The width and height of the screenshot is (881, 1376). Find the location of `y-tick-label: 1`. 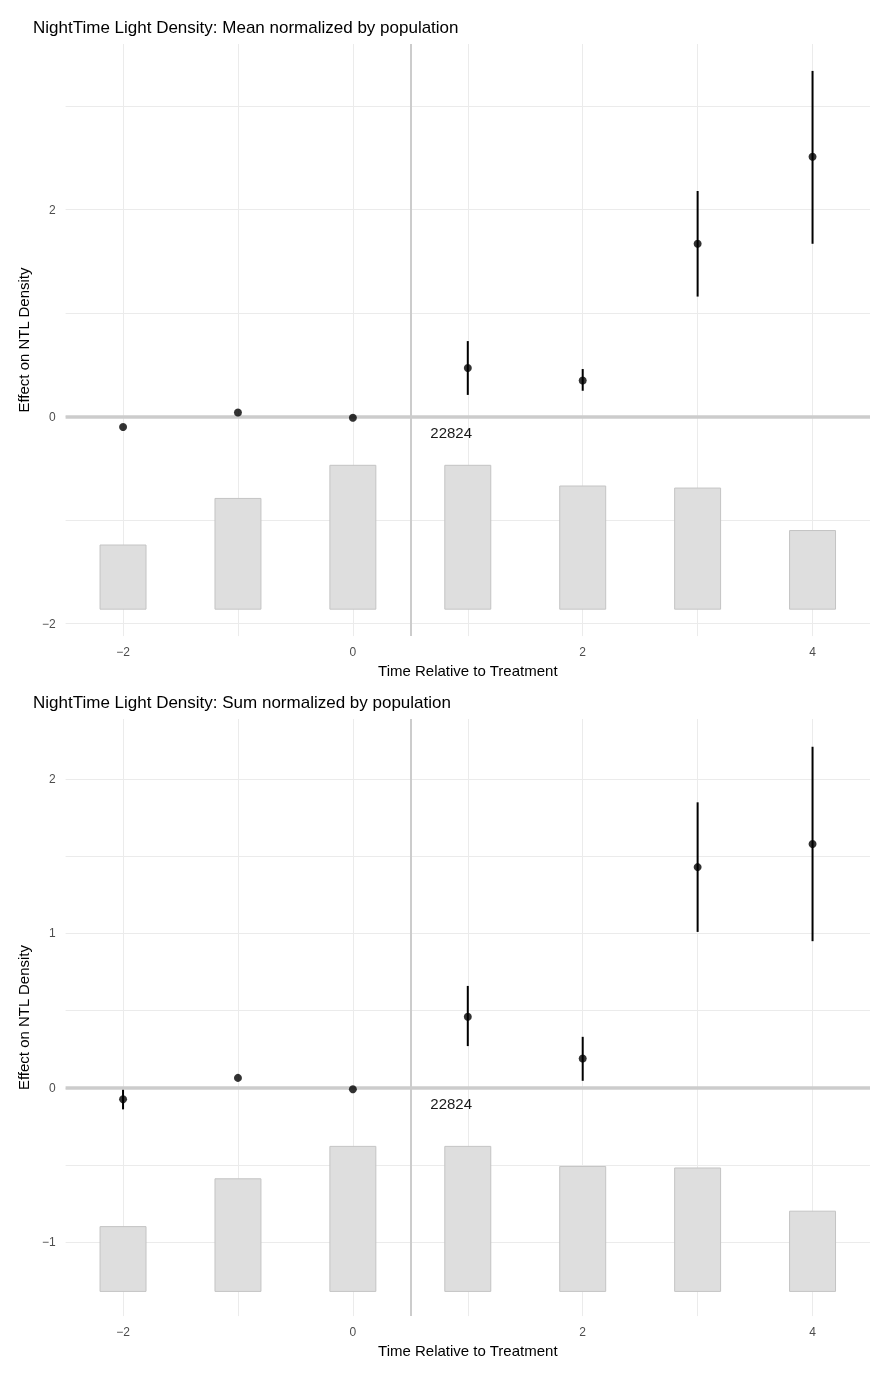

y-tick-label: 1 is located at coordinates (52, 933).